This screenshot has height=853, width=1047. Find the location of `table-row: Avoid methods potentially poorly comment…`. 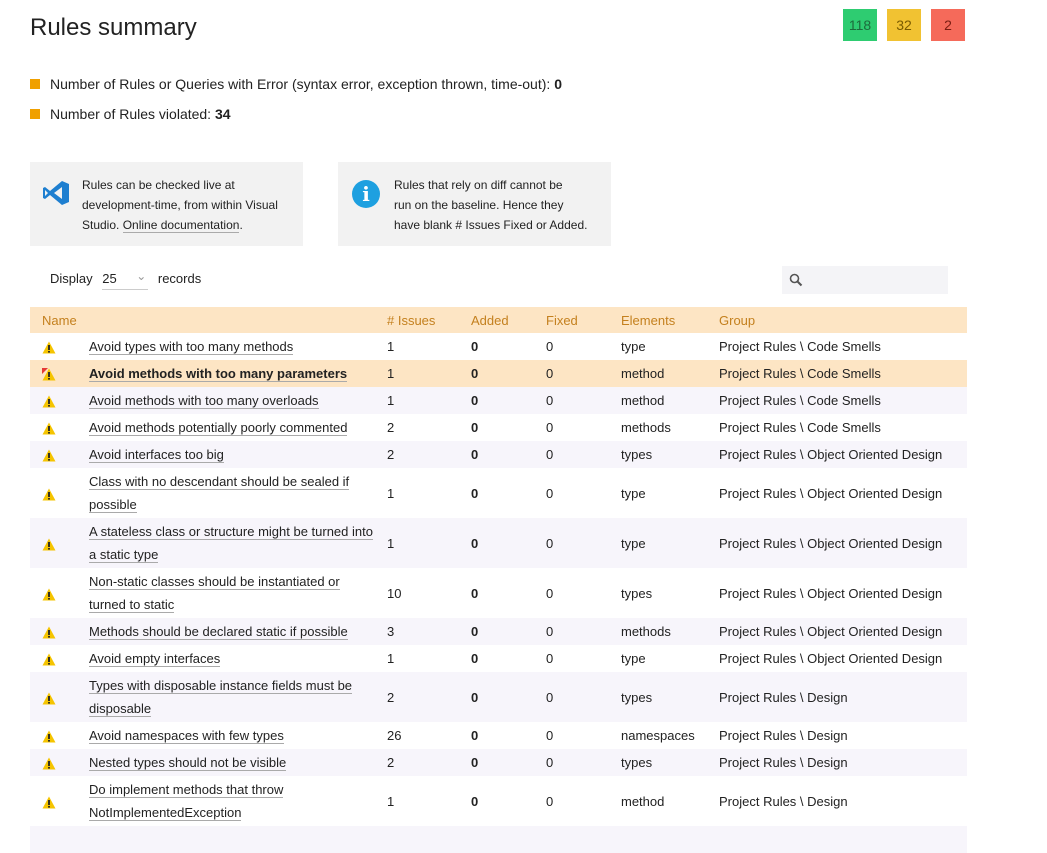

table-row: Avoid methods potentially poorly comment… is located at coordinates (498, 427).